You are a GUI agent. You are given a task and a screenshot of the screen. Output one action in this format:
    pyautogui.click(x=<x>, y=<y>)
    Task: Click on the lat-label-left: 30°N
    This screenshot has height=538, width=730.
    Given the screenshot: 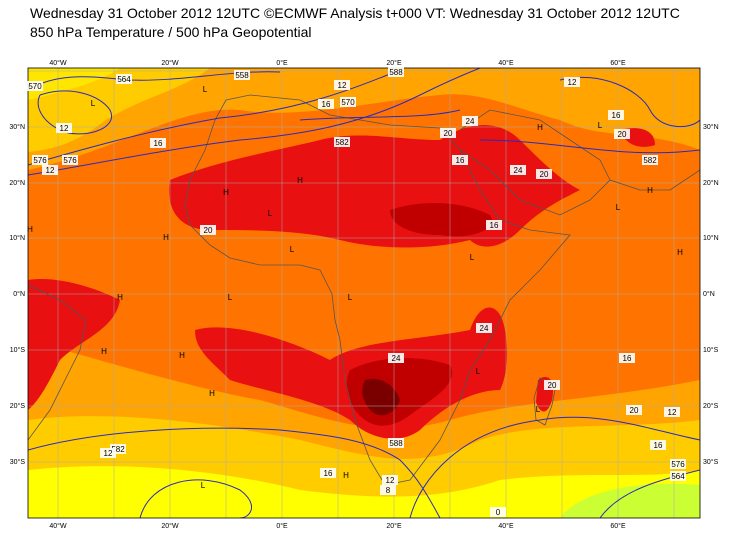 What is the action you would take?
    pyautogui.click(x=17, y=127)
    